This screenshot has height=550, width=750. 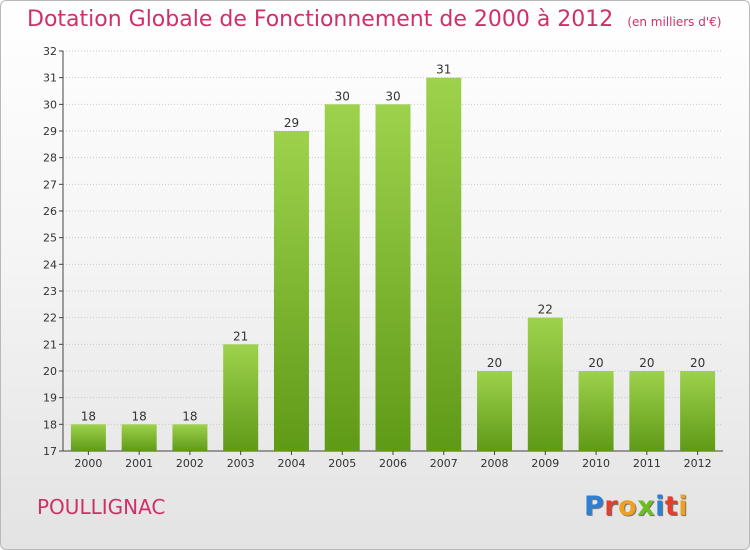 I want to click on proxiti-logo: Proxiti, so click(x=636, y=506).